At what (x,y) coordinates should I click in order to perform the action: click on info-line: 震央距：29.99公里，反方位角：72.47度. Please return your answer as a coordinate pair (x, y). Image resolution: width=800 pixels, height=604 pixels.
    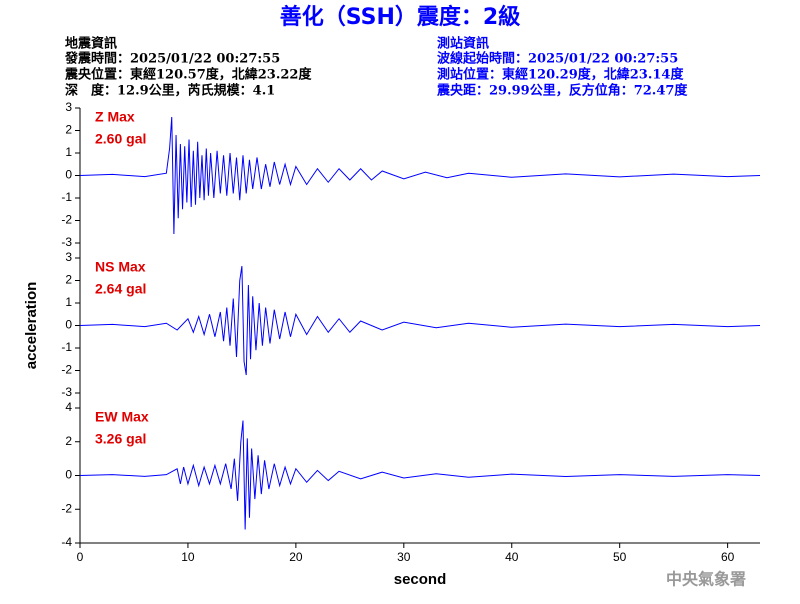
    Looking at the image, I should click on (562, 91).